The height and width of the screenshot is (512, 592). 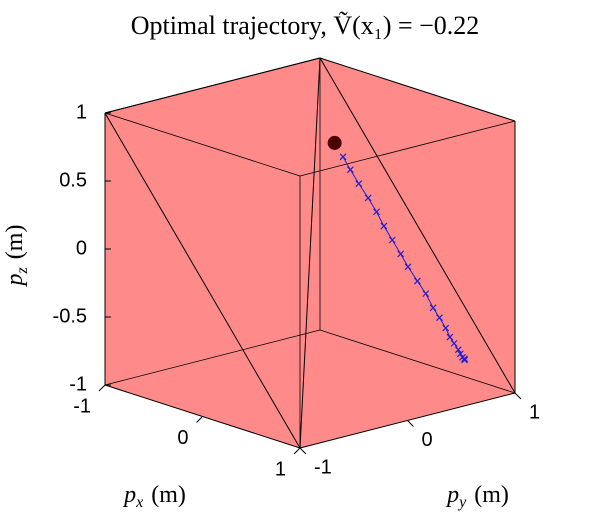 What do you see at coordinates (280, 469) in the screenshot?
I see `x-tick-label: 1` at bounding box center [280, 469].